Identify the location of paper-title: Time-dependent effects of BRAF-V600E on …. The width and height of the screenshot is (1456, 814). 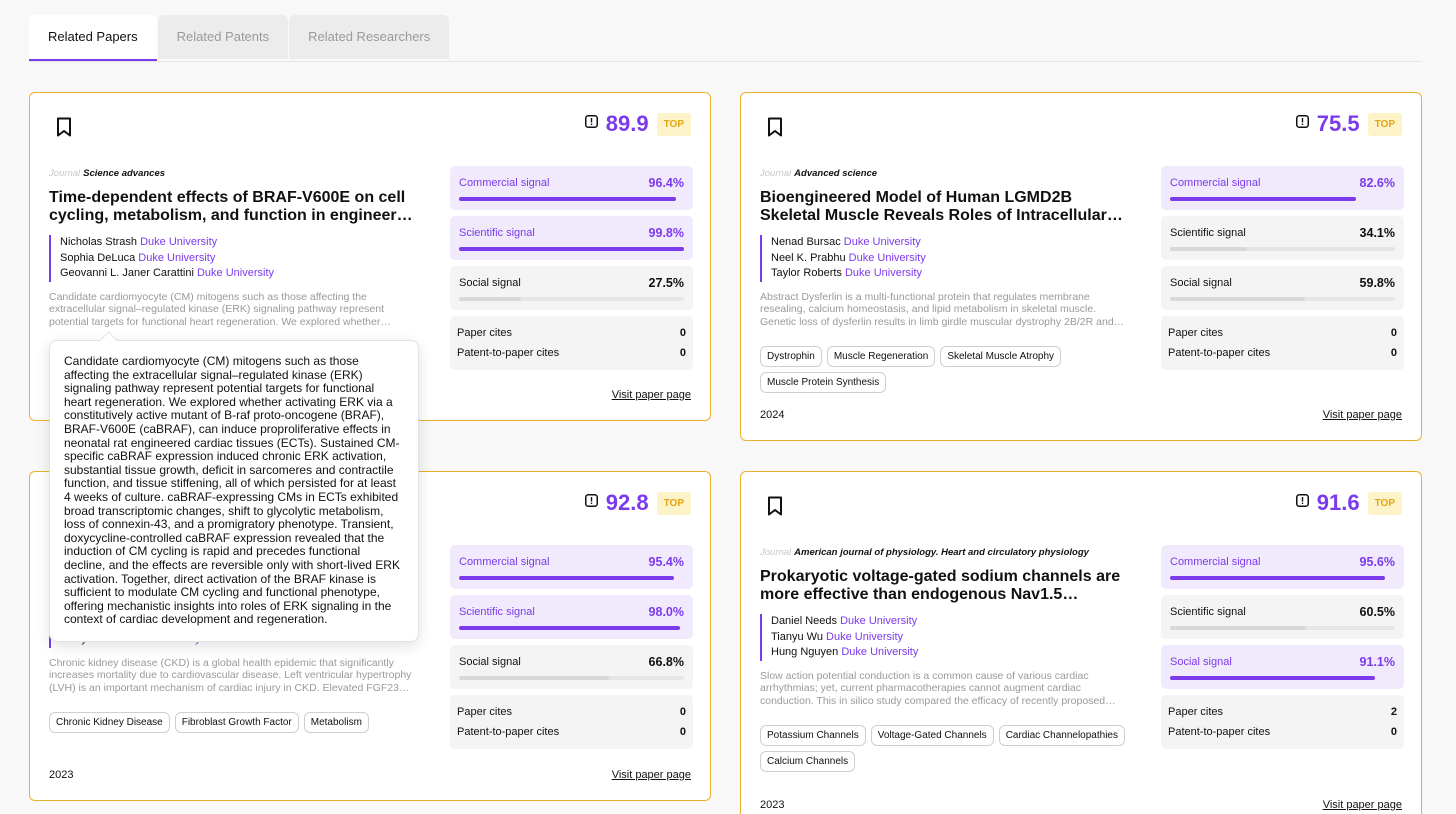
(232, 206).